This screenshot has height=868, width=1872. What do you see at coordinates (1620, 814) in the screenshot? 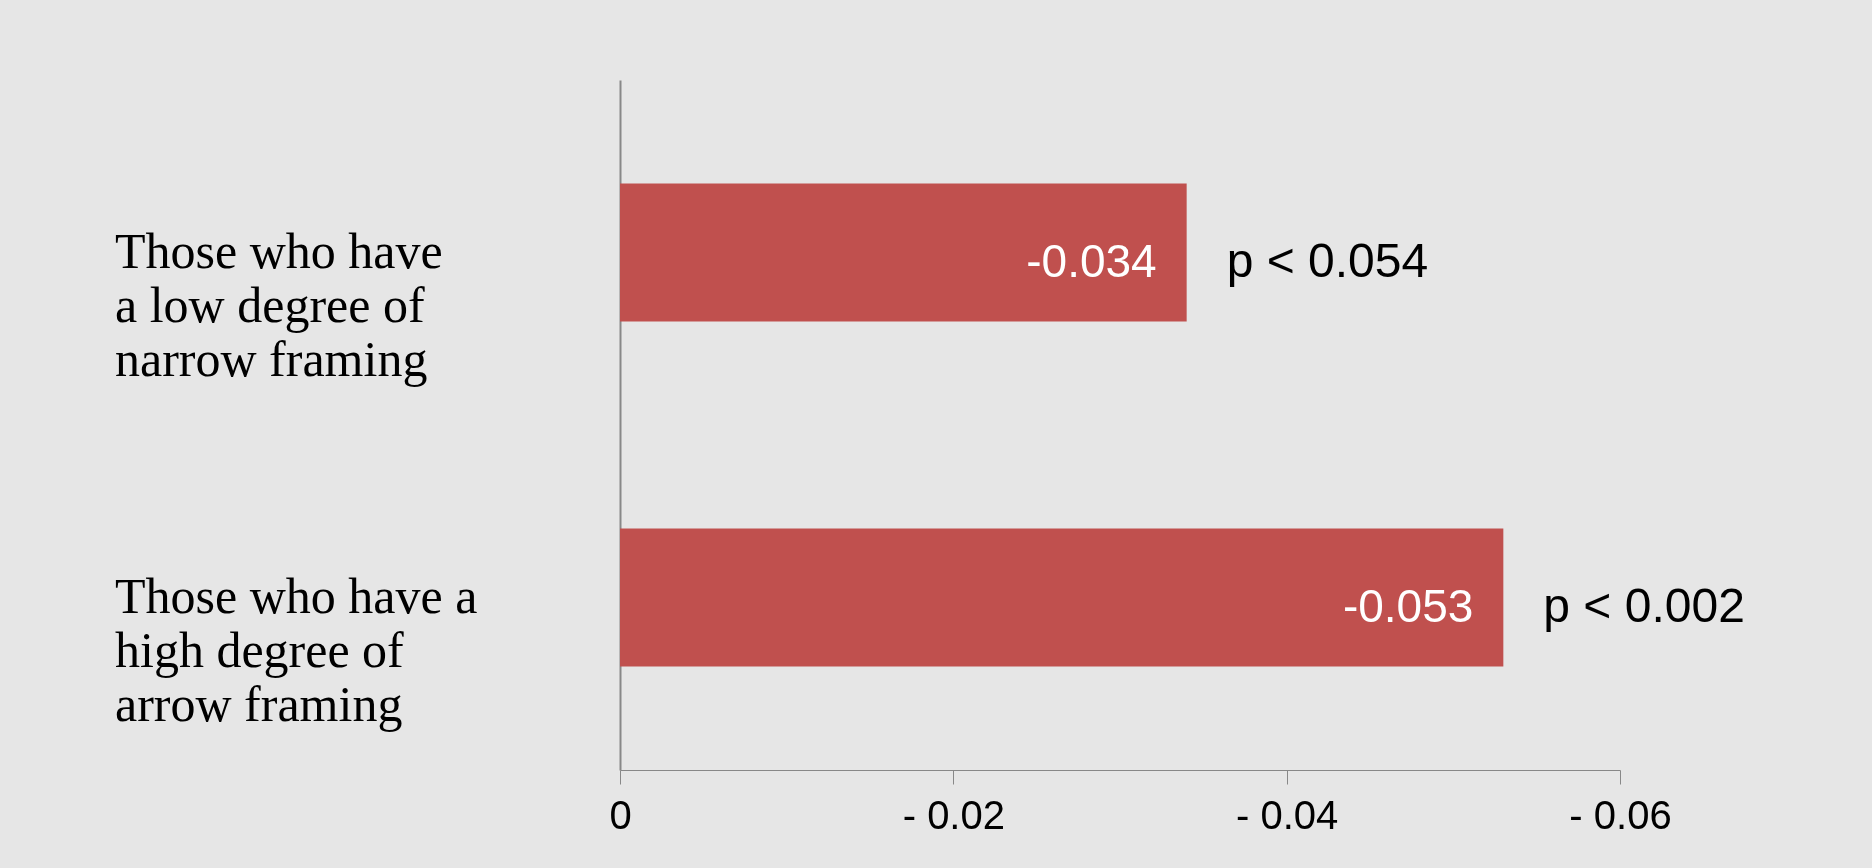
I see `x-tick-label: - 0.06` at bounding box center [1620, 814].